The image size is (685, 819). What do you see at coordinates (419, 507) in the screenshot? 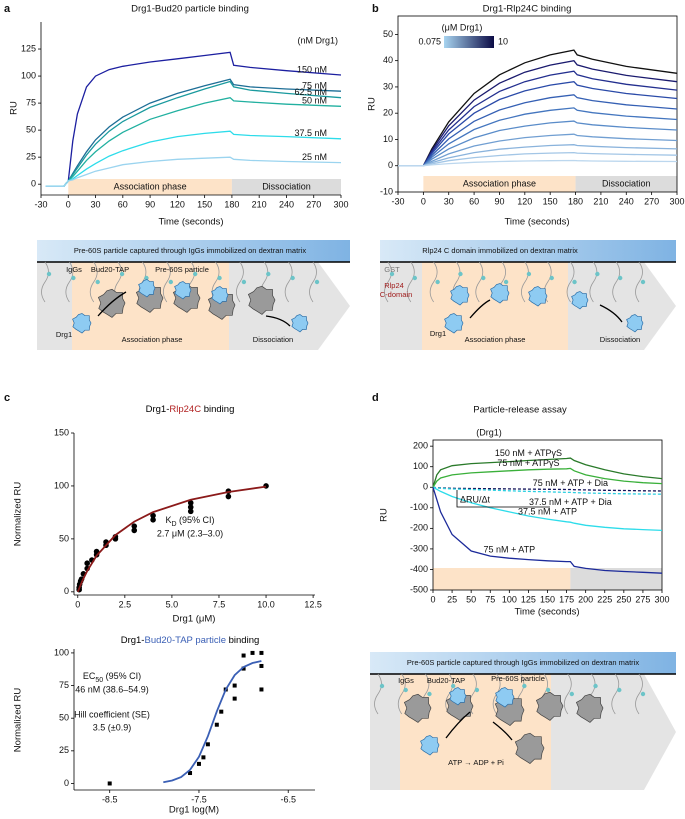
I see `y-tick-label: -100` at bounding box center [419, 507].